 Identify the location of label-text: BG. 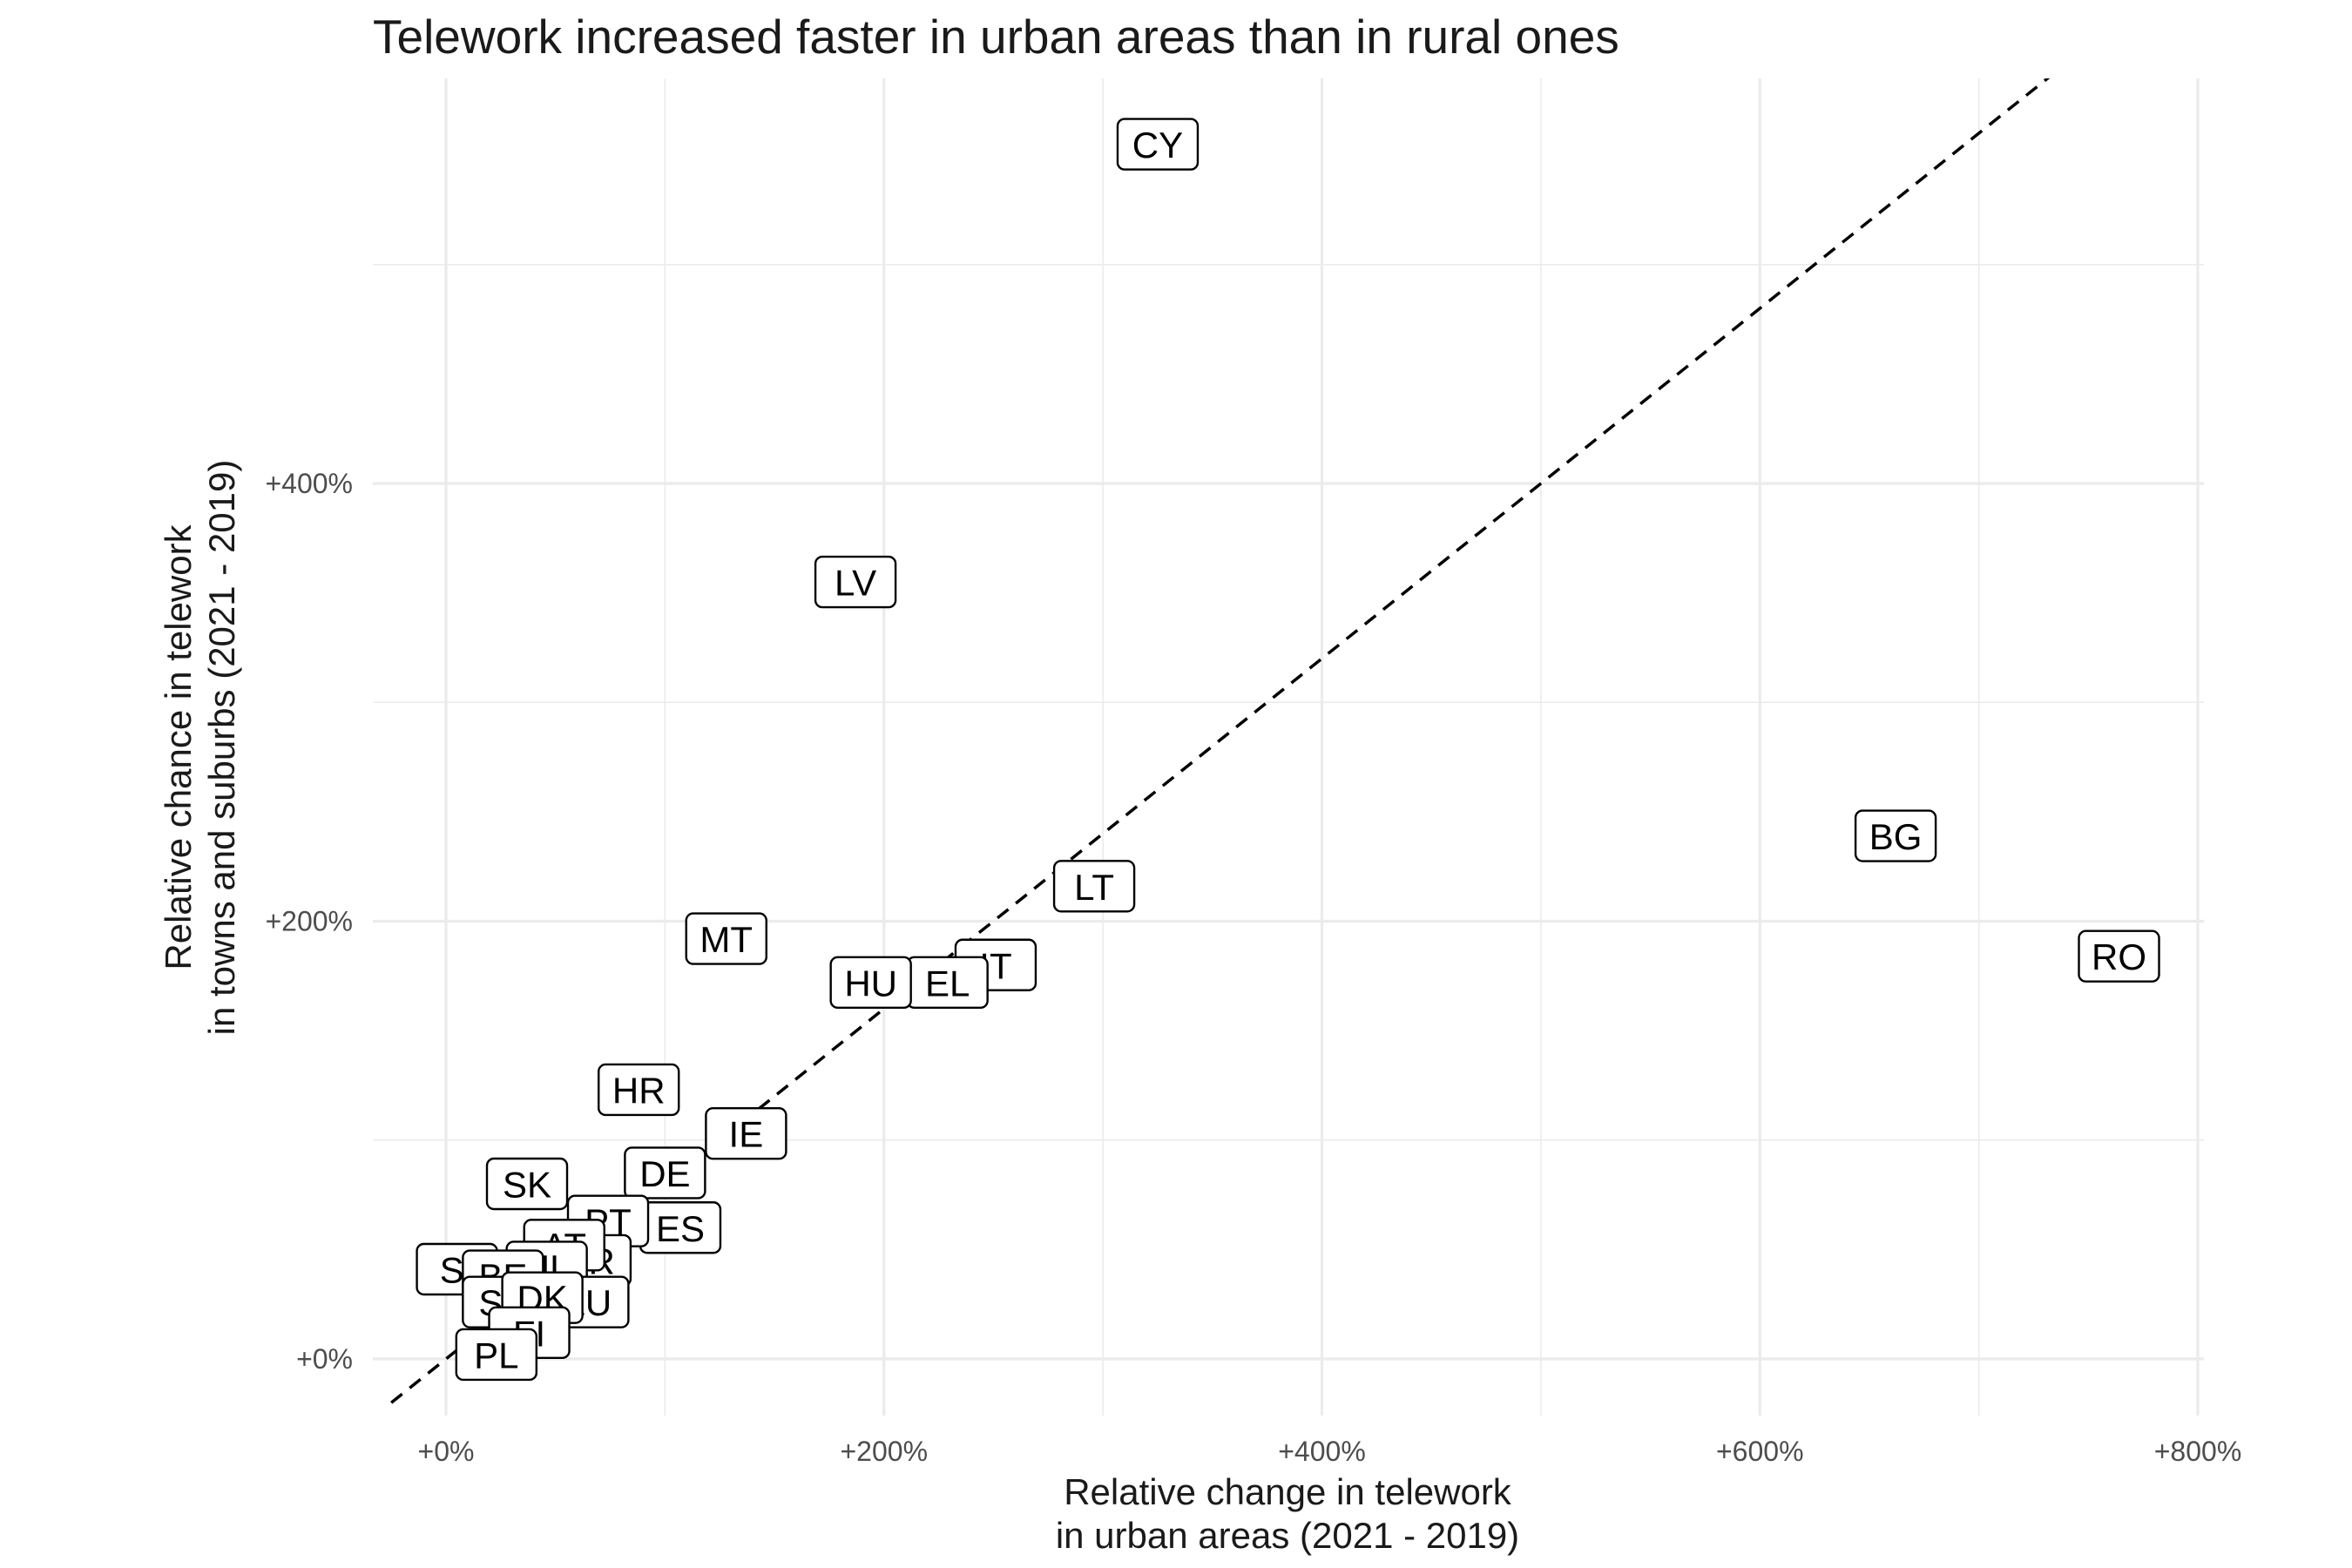
(1896, 836).